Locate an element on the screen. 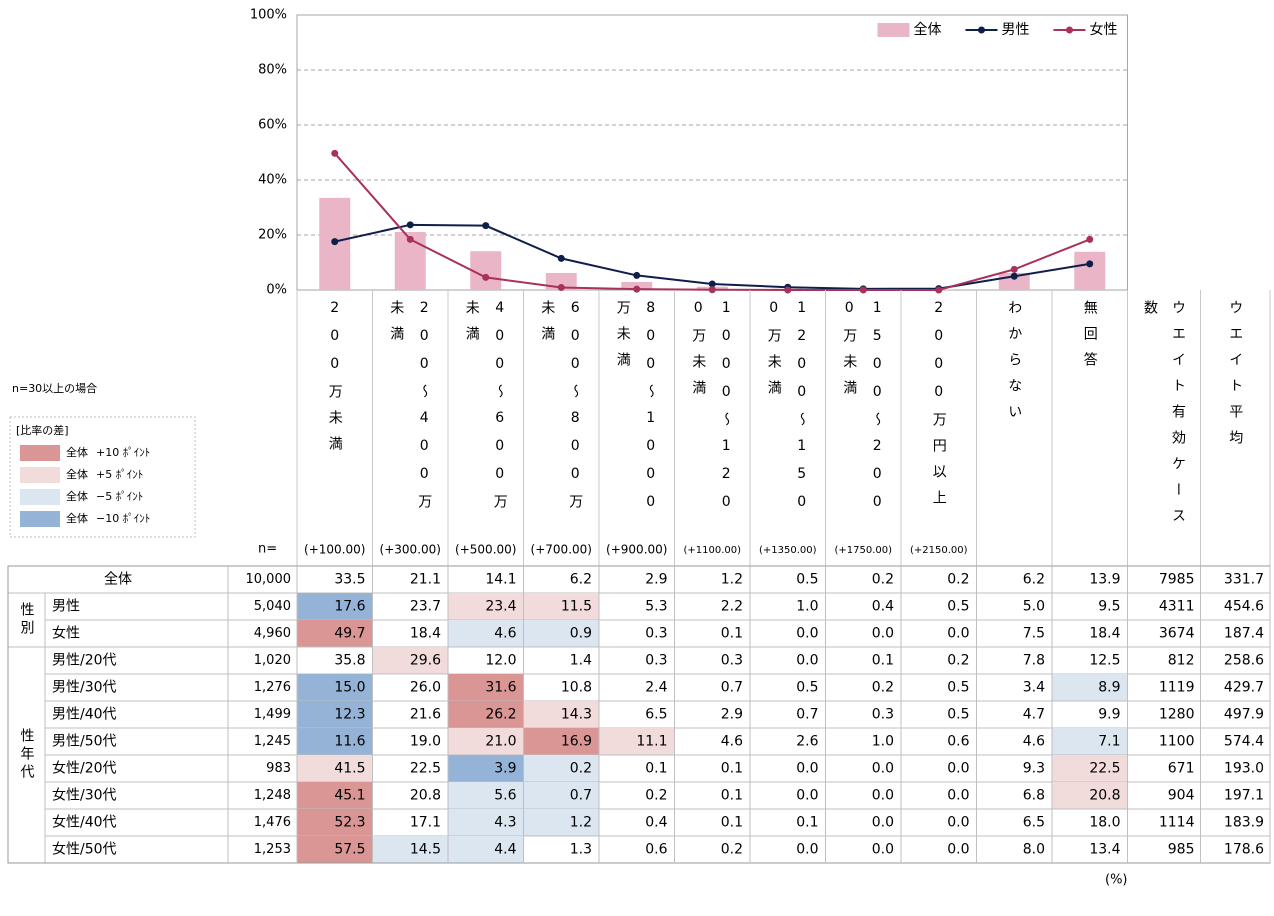  category-wrap: 1500～2000万未満 is located at coordinates (864, 420).